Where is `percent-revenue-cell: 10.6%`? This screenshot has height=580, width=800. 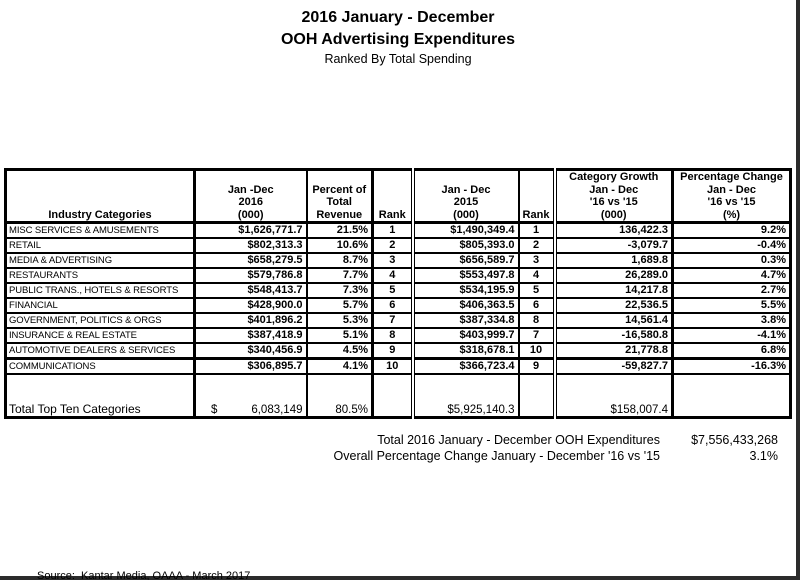
percent-revenue-cell: 10.6% is located at coordinates (340, 246).